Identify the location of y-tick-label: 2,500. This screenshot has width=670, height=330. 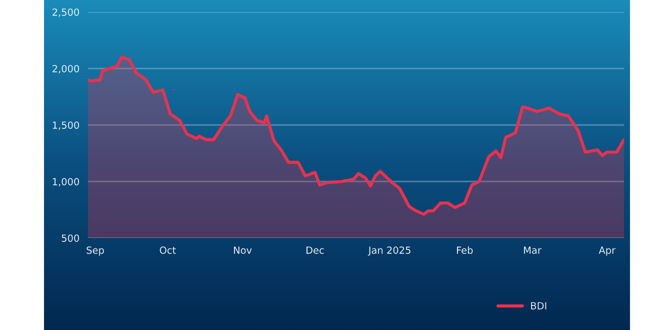
(66, 12).